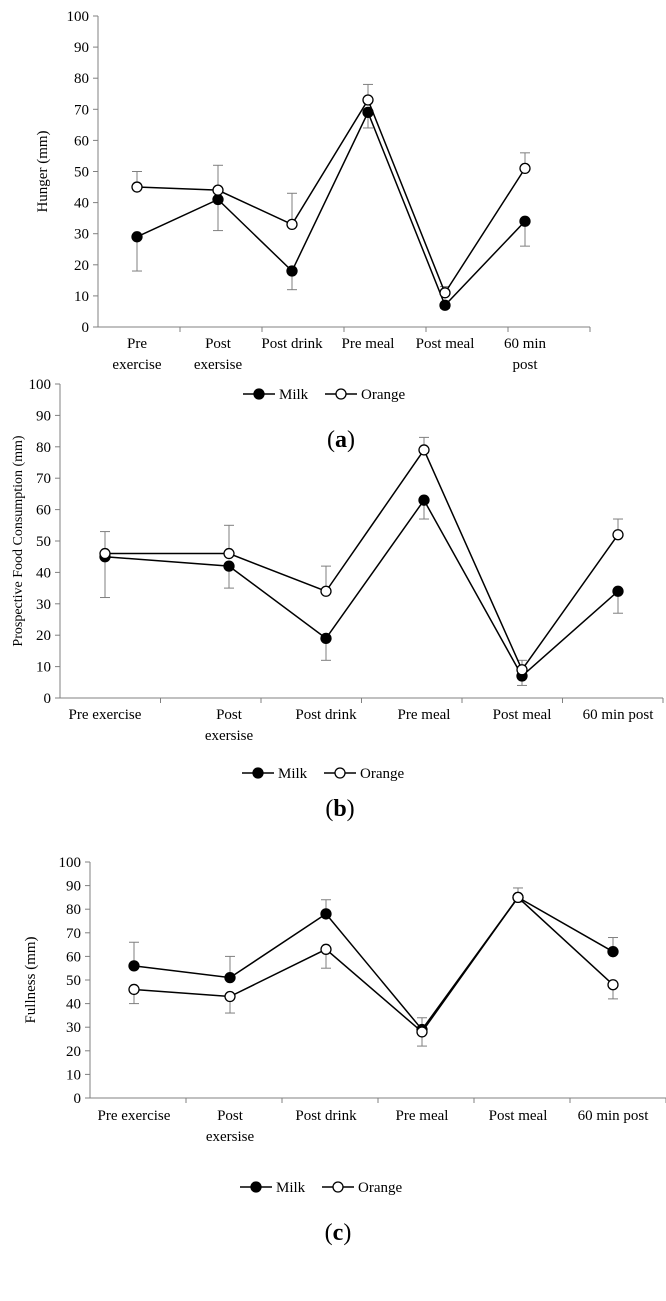 The height and width of the screenshot is (1301, 666). Describe the element at coordinates (525, 365) in the screenshot. I see `x-tick-label-line: post` at that location.